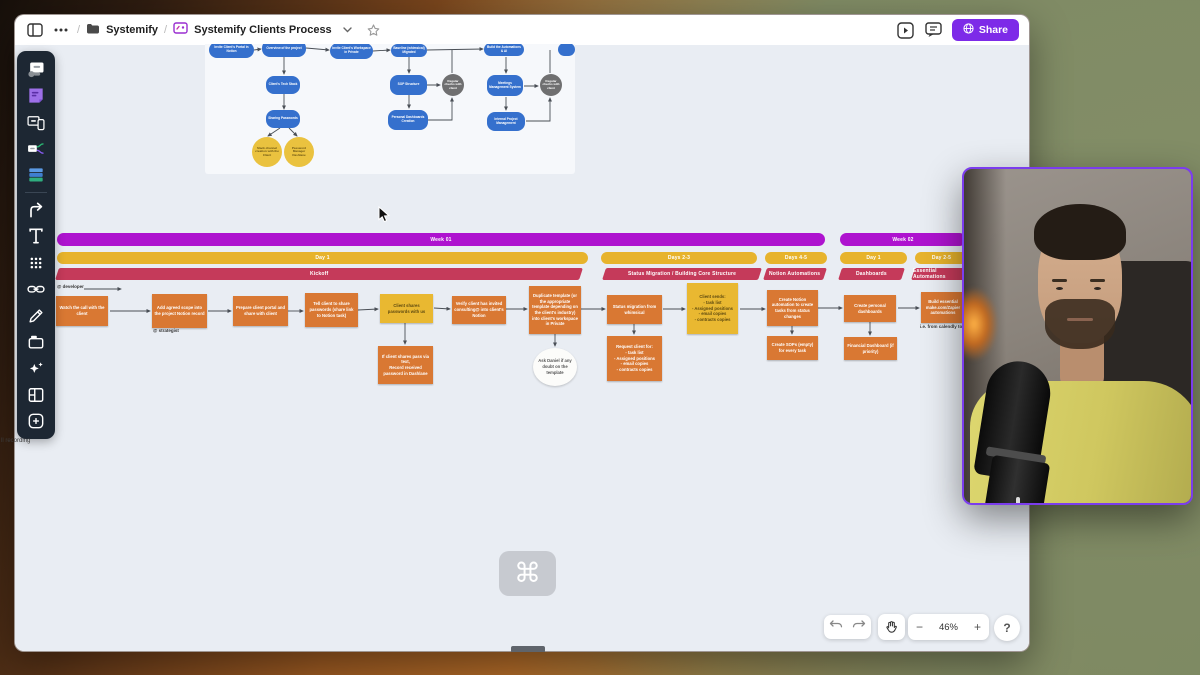 The height and width of the screenshot is (675, 1200). Describe the element at coordinates (859, 627) in the screenshot. I see `redo-button` at that location.